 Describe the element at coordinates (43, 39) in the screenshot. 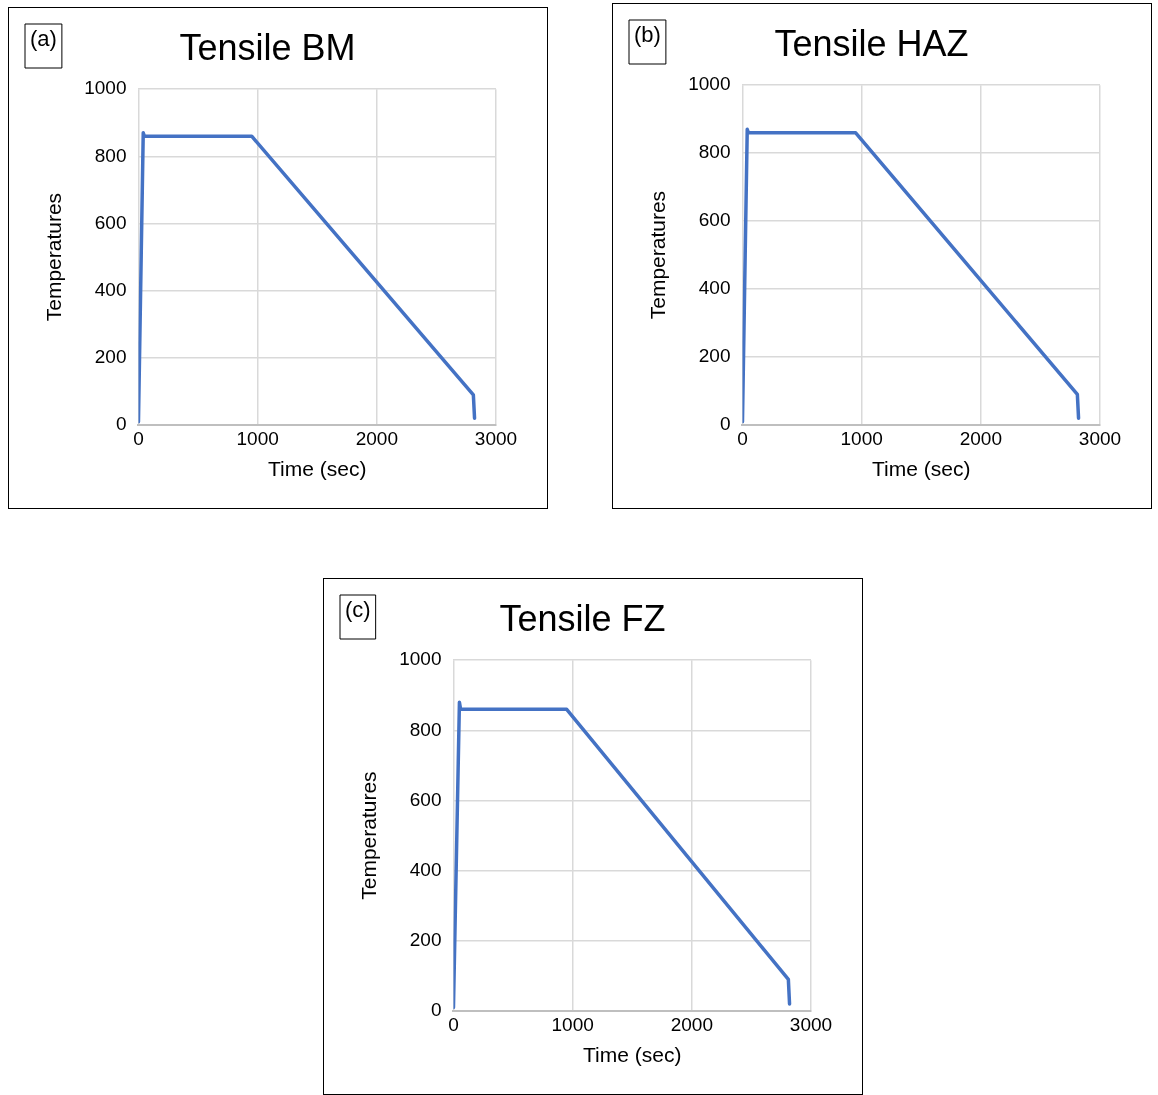

I see `text: (a)` at that location.